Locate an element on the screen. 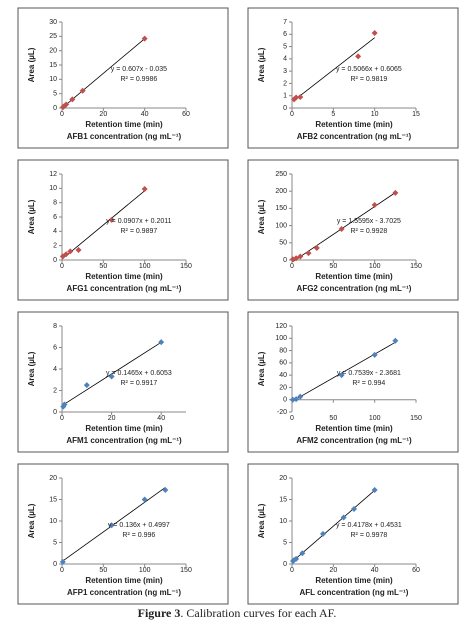  y-tick-label: 5 is located at coordinates (55, 542).